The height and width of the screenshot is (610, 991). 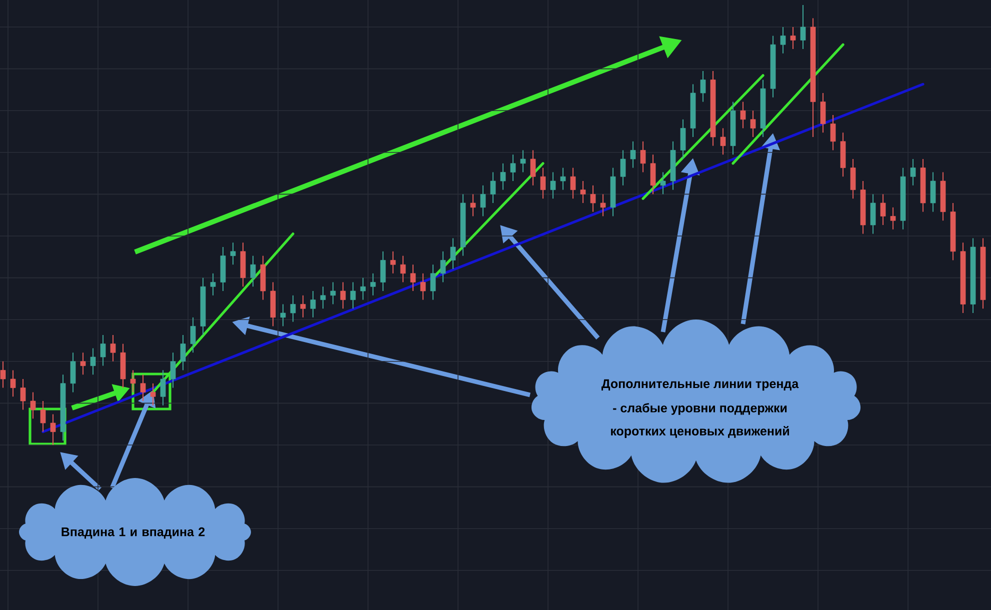 I want to click on annotation: Дополнительные линии тренда, so click(x=700, y=385).